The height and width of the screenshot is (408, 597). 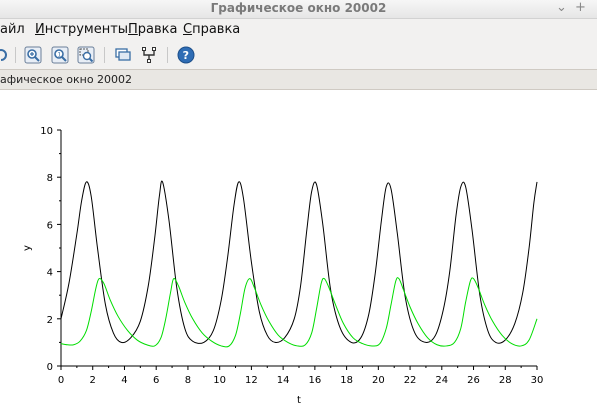 I want to click on y-axis-label: y, so click(x=27, y=248).